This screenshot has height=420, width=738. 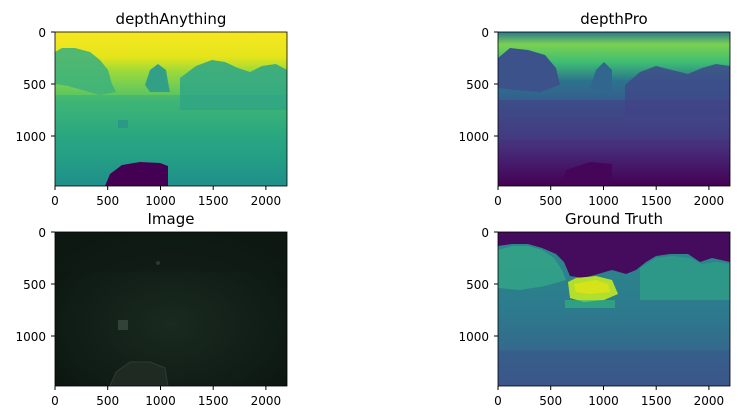 I want to click on panel-title-image: Image, so click(x=171, y=219).